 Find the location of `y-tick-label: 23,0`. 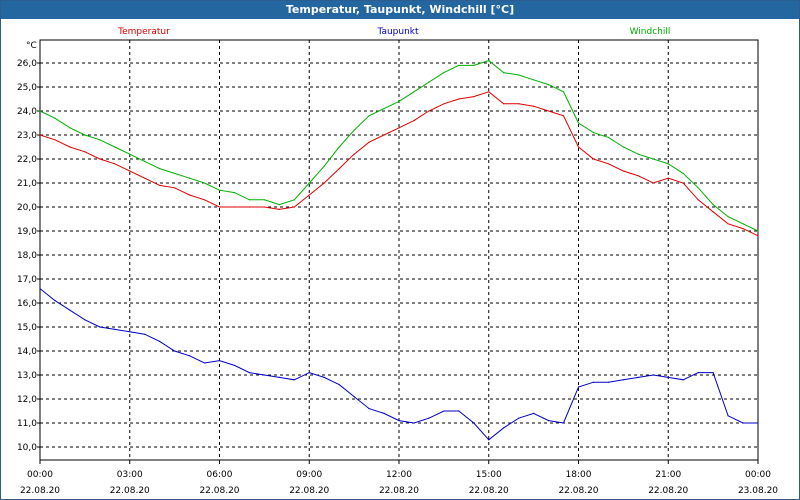

y-tick-label: 23,0 is located at coordinates (27, 136).